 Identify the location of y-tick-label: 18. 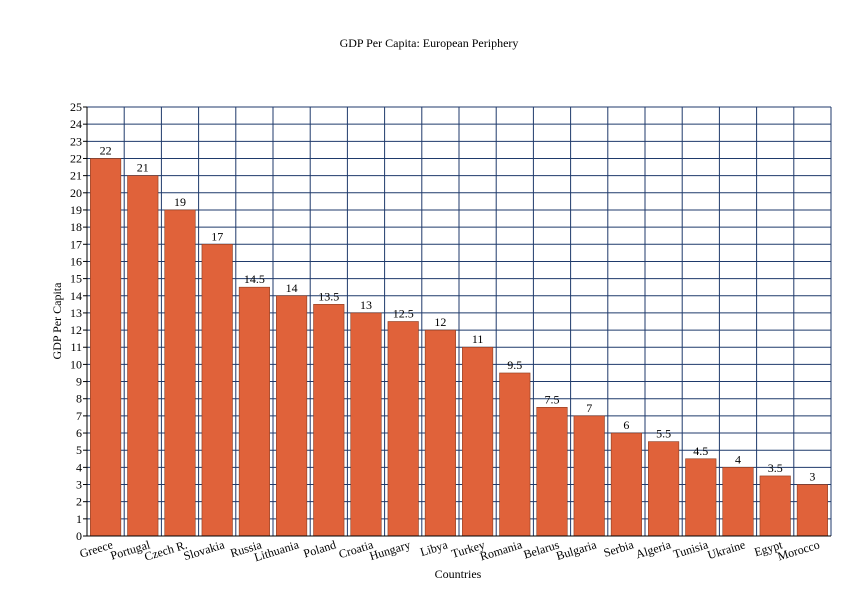
(76, 227).